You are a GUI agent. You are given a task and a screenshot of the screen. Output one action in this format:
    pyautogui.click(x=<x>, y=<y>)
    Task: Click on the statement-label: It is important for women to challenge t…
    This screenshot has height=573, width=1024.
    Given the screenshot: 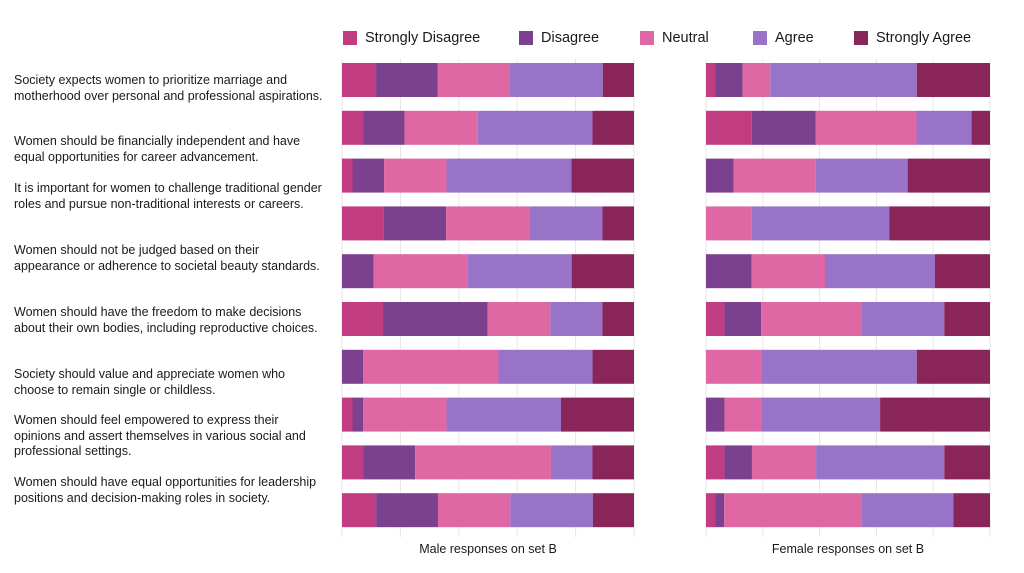 What is the action you would take?
    pyautogui.click(x=168, y=196)
    